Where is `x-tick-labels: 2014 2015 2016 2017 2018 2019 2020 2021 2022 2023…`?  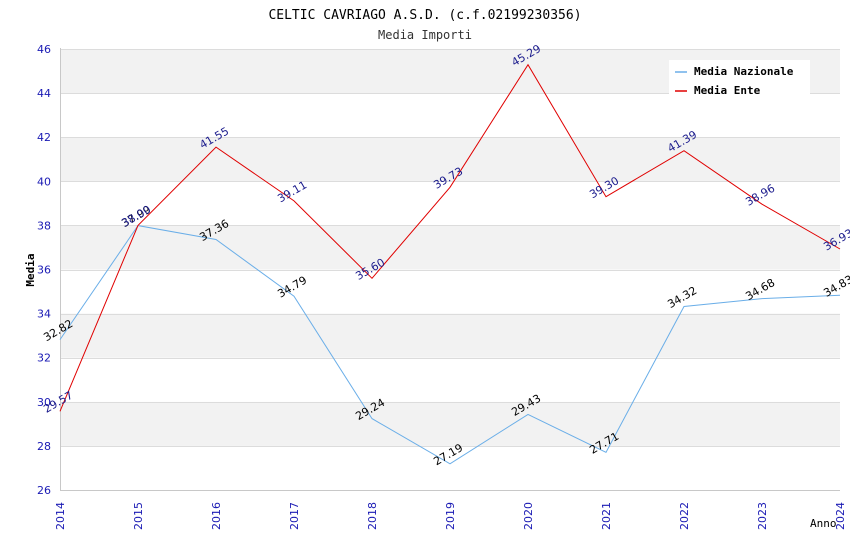
x-tick-labels: 2014 2015 2016 2017 2018 2019 2020 2021 2022 2023… is located at coordinates (450, 516).